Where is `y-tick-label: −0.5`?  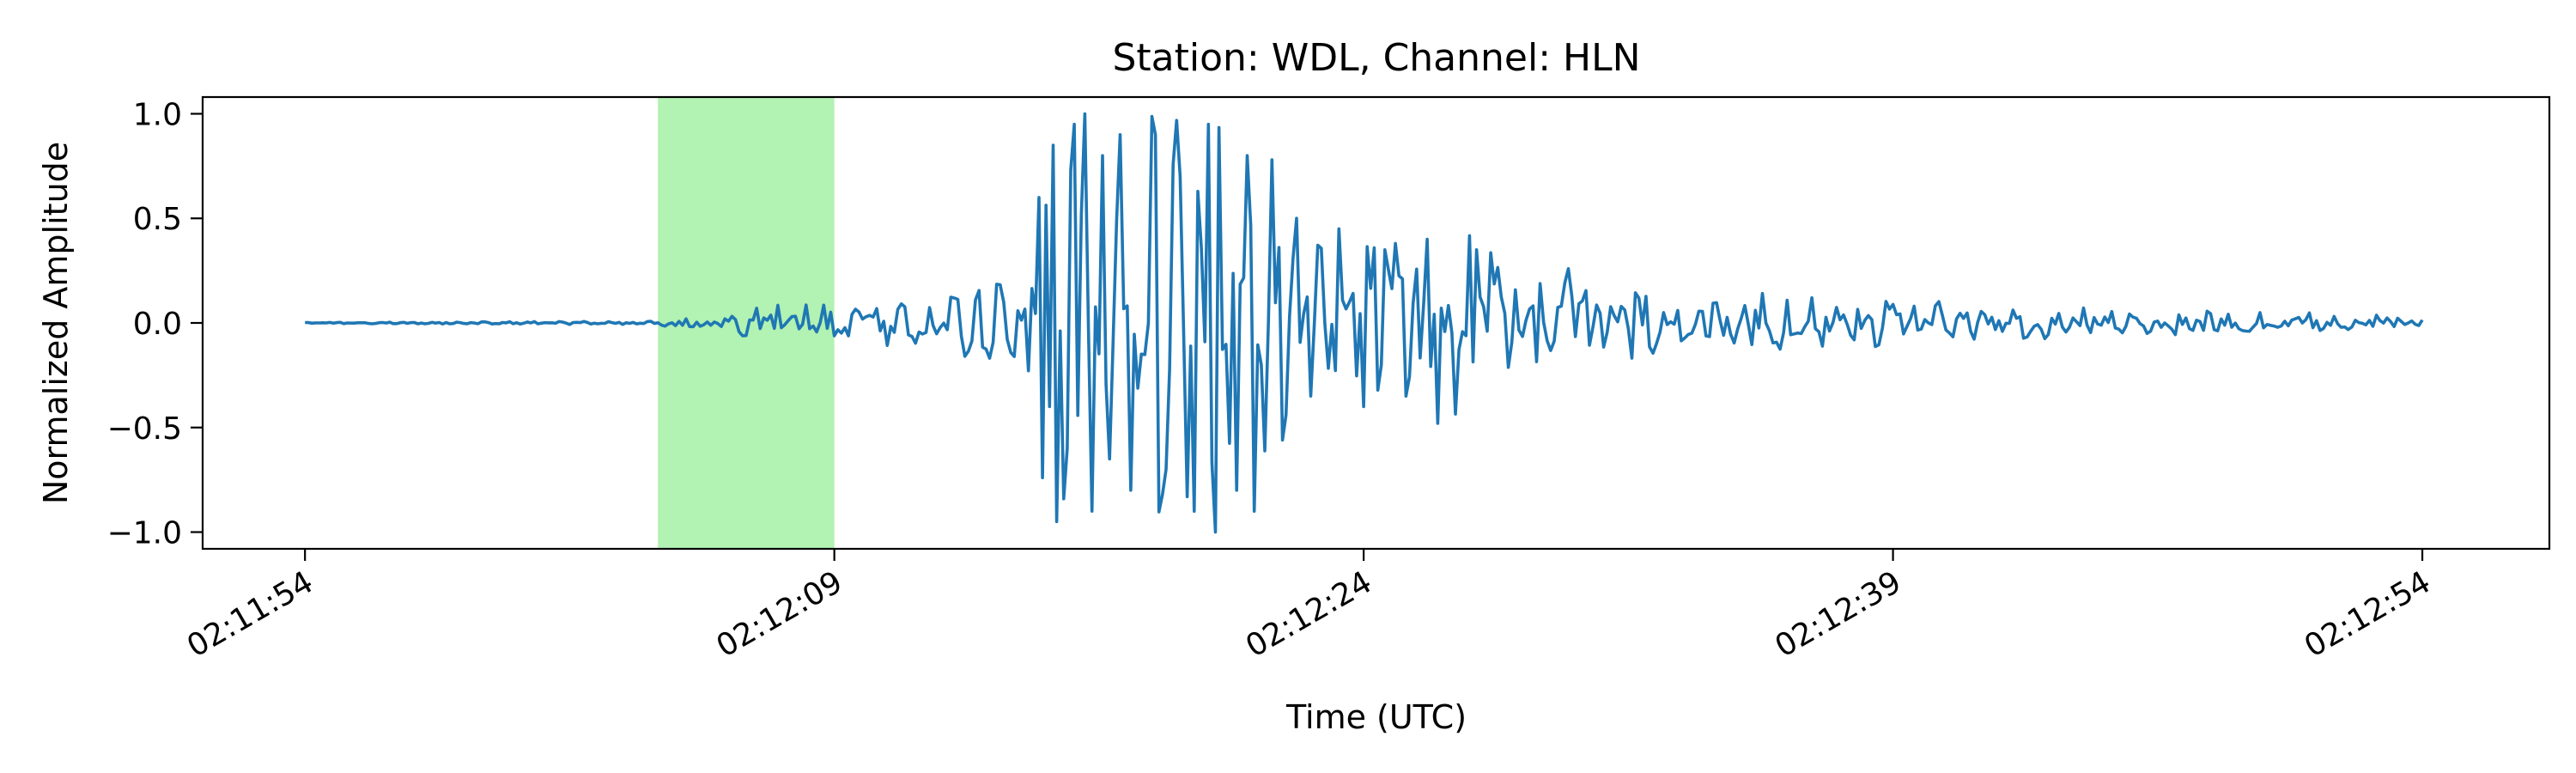
y-tick-label: −0.5 is located at coordinates (144, 429).